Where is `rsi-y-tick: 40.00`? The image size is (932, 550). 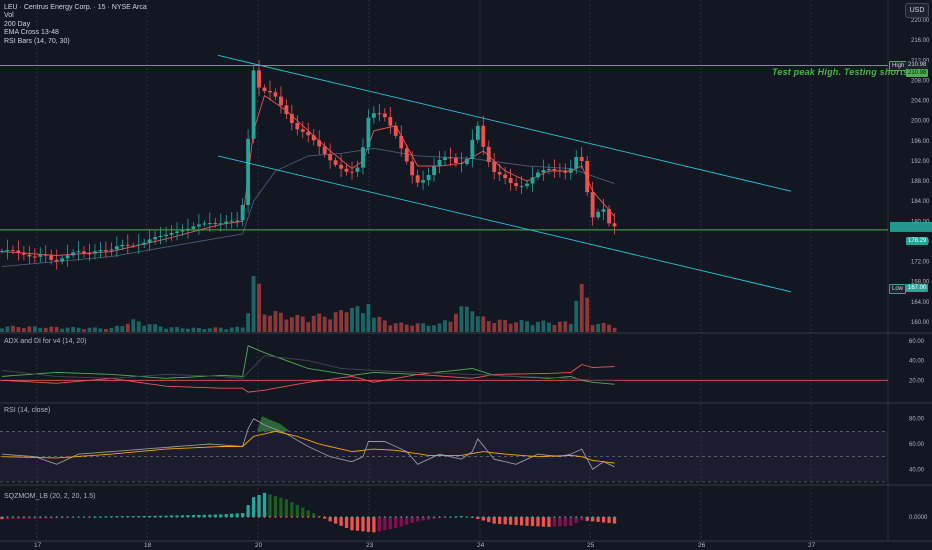
rsi-y-tick: 40.00 is located at coordinates (917, 470).